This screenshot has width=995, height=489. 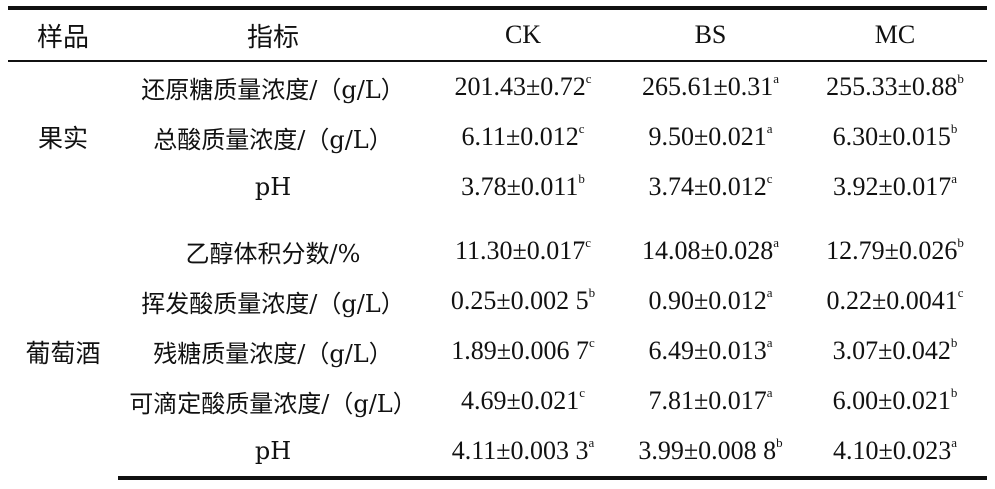 What do you see at coordinates (891, 350) in the screenshot?
I see `measured-value: 3.07±0.042` at bounding box center [891, 350].